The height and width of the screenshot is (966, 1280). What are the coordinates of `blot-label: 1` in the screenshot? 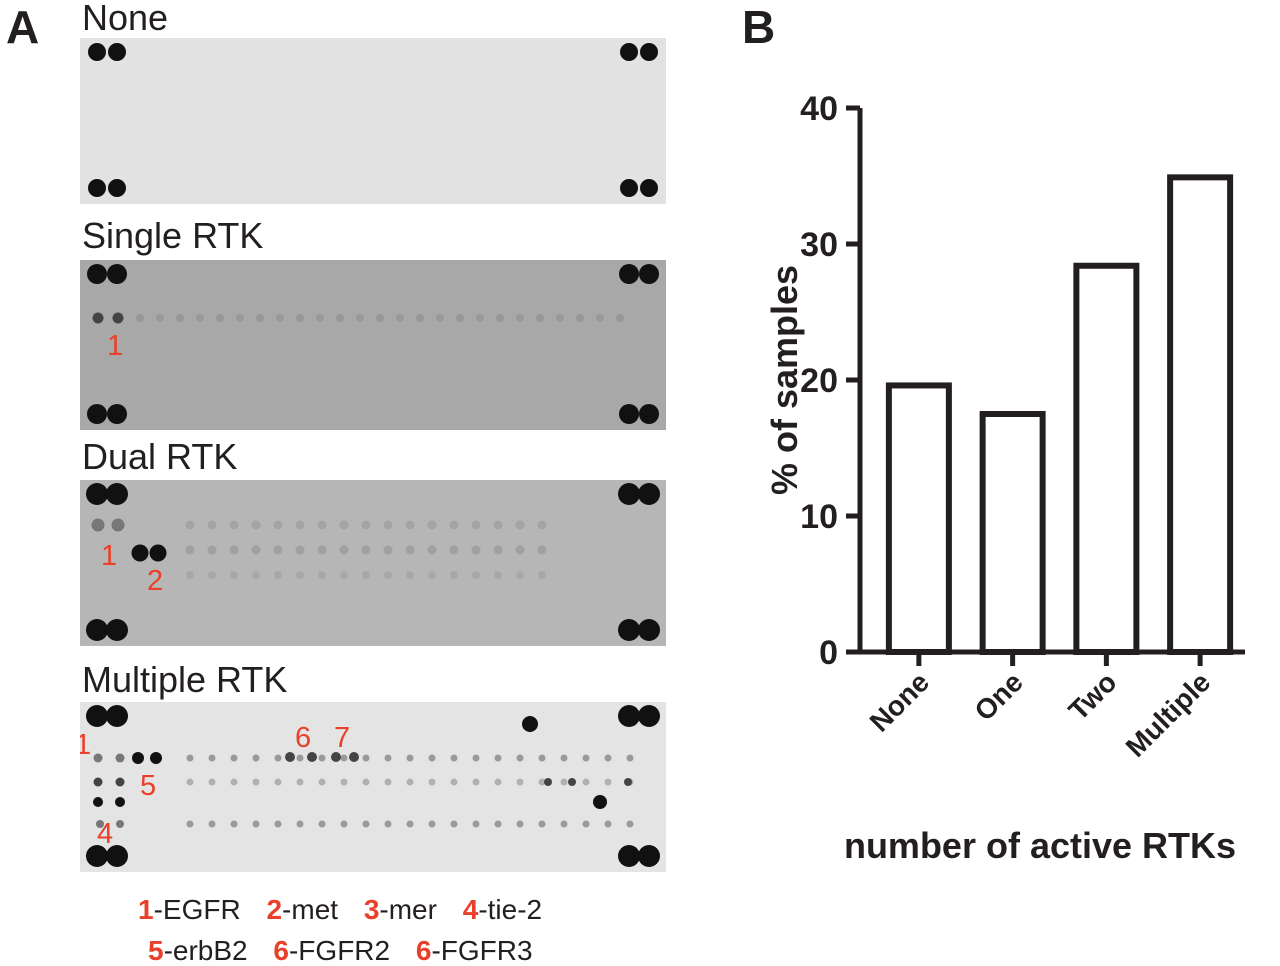 It's located at (115, 346).